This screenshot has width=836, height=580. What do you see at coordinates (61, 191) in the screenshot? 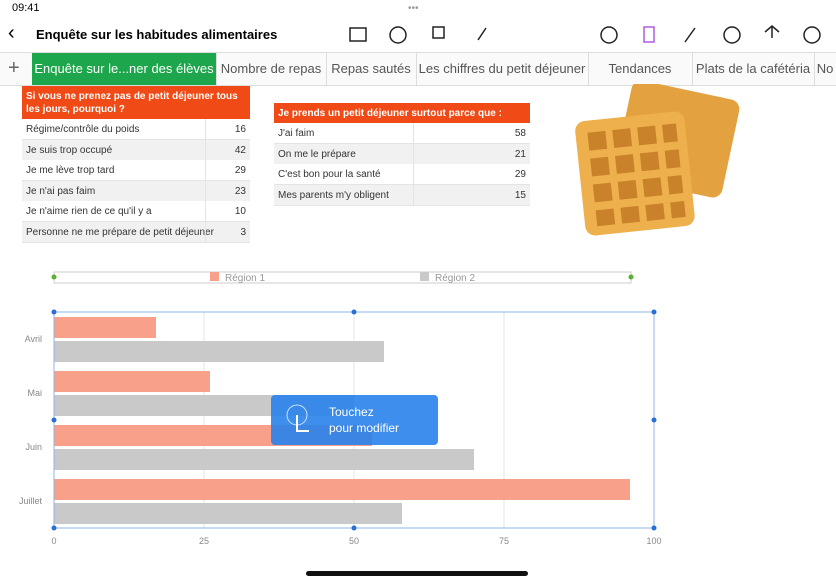
I see `table-cell: Je n'ai pas faim` at bounding box center [61, 191].